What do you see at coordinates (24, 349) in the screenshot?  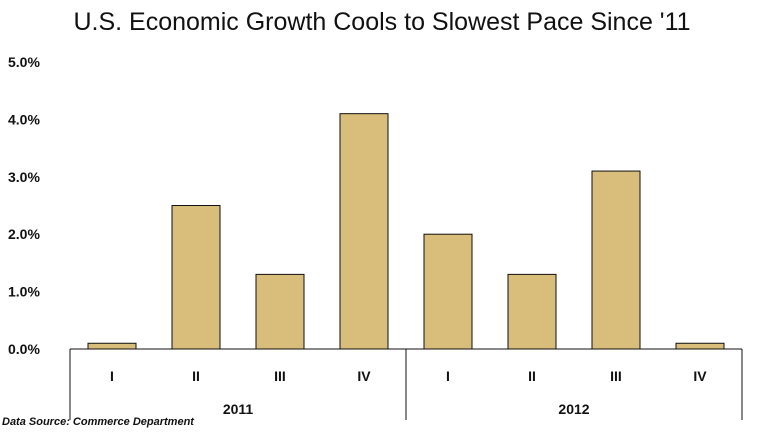 I see `y-tick-label: 0.0%` at bounding box center [24, 349].